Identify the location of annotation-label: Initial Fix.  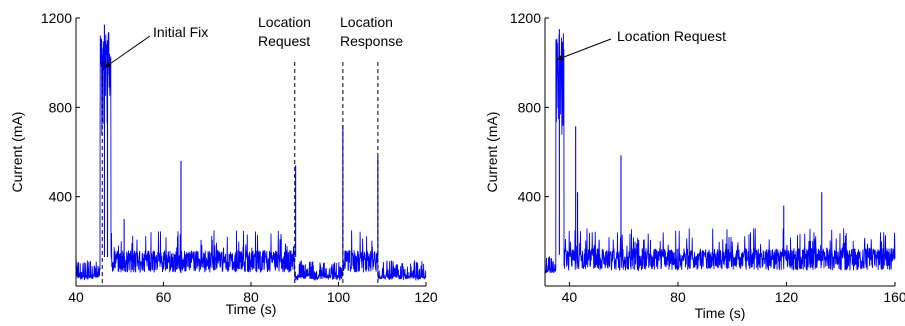
(180, 32).